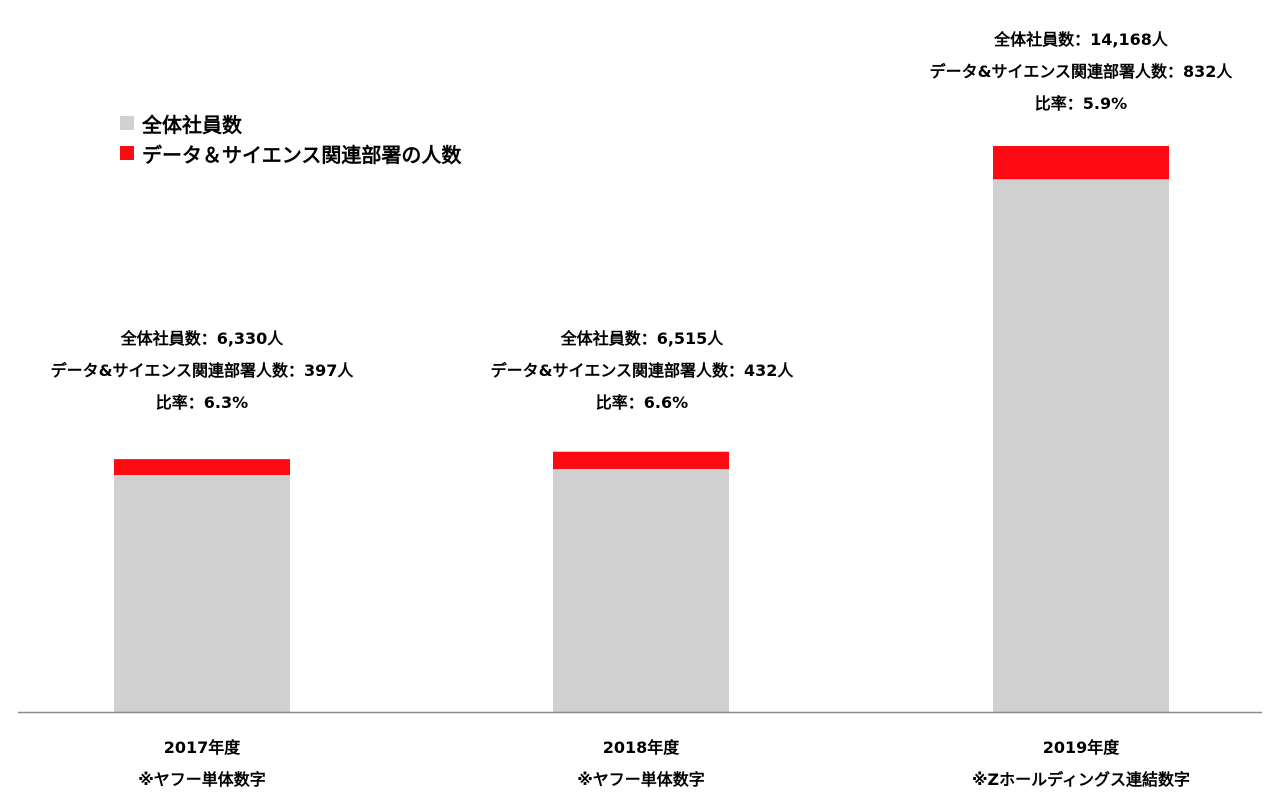 The width and height of the screenshot is (1280, 802). Describe the element at coordinates (1081, 71) in the screenshot. I see `annotation-department: データ&サイエンス関連部署人数：832人` at that location.